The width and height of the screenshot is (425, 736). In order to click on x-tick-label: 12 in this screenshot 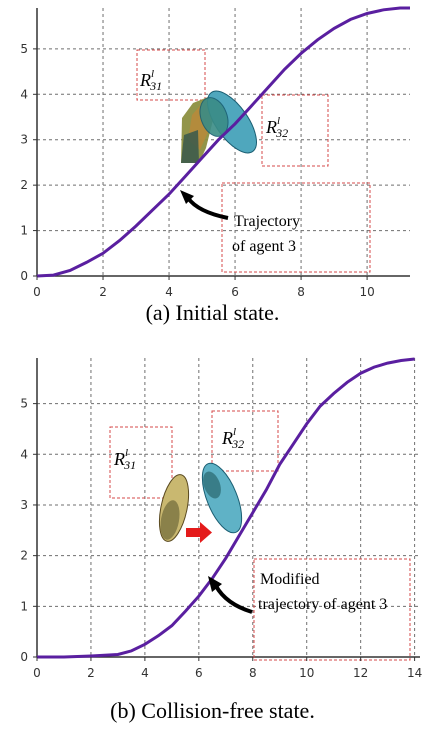, I will do `click(360, 673)`.